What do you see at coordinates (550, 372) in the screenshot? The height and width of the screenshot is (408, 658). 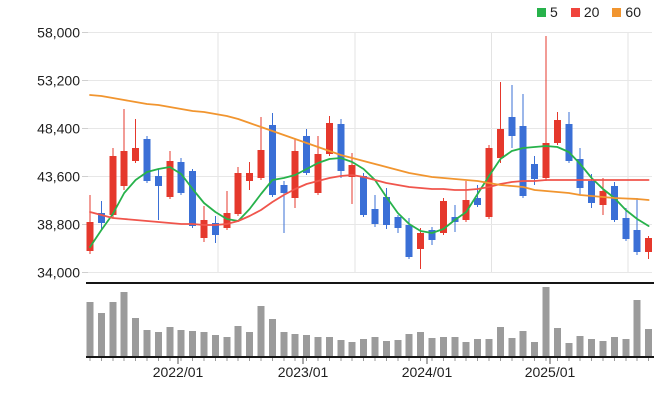 I see `x-axis-label: 2025/01` at bounding box center [550, 372].